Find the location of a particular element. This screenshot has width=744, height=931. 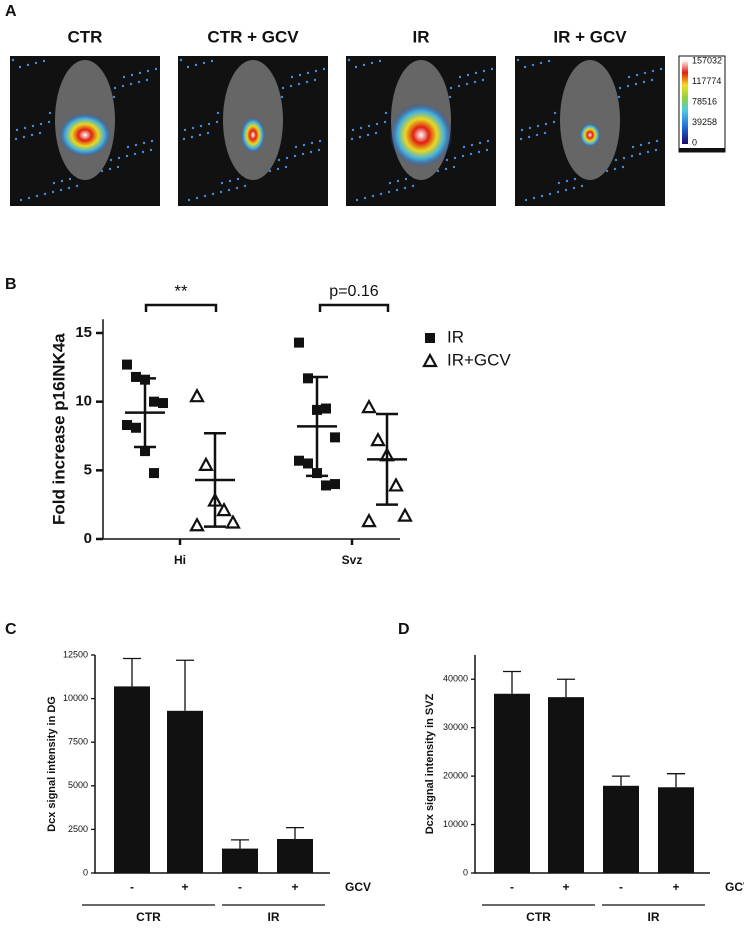

group-label: IR is located at coordinates (654, 917).